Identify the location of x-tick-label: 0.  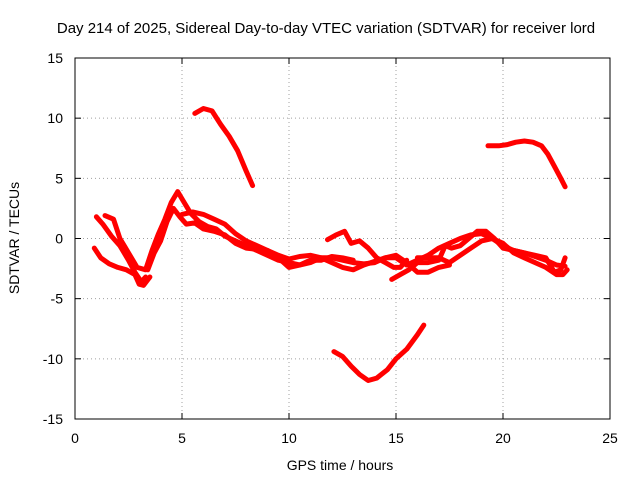
(75, 438).